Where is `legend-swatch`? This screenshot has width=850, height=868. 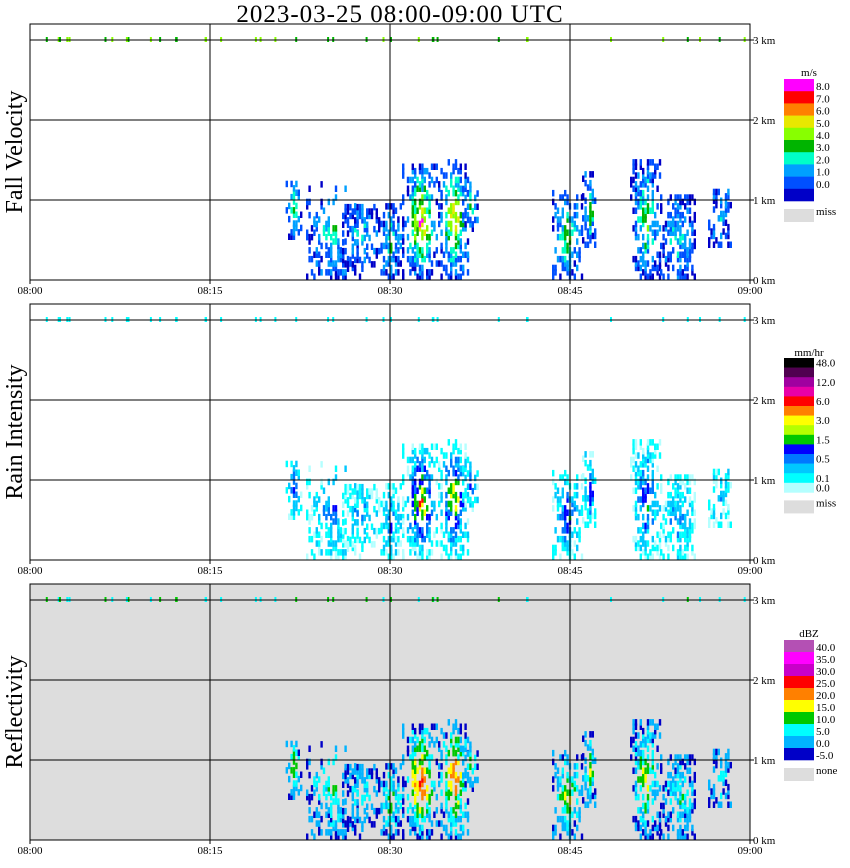 legend-swatch is located at coordinates (799, 459).